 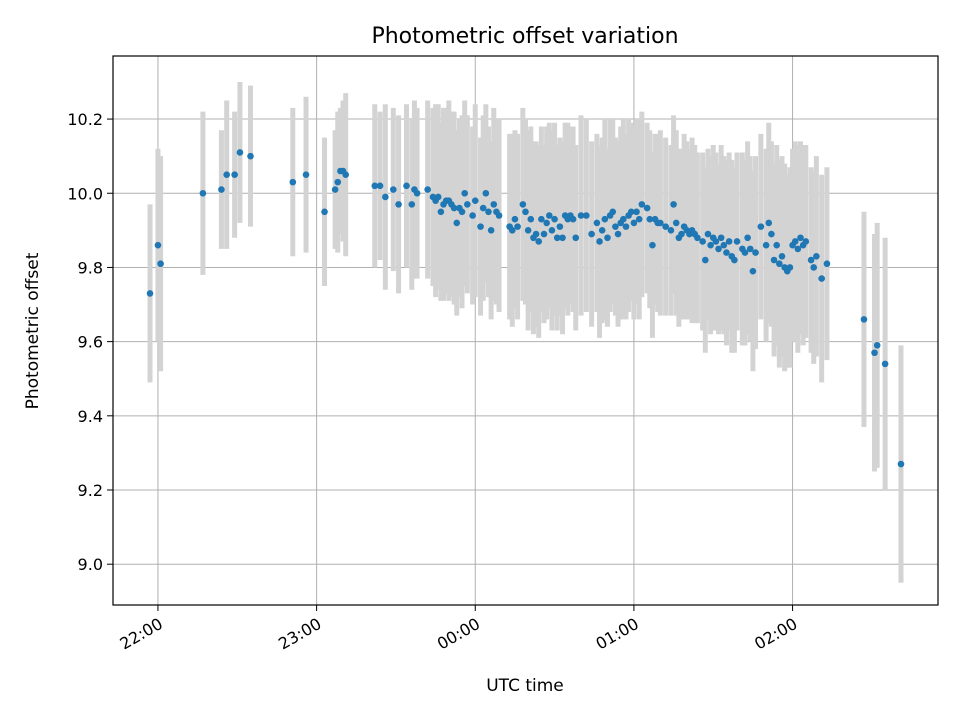 I want to click on y-tick-label: 10.2, so click(x=85, y=119).